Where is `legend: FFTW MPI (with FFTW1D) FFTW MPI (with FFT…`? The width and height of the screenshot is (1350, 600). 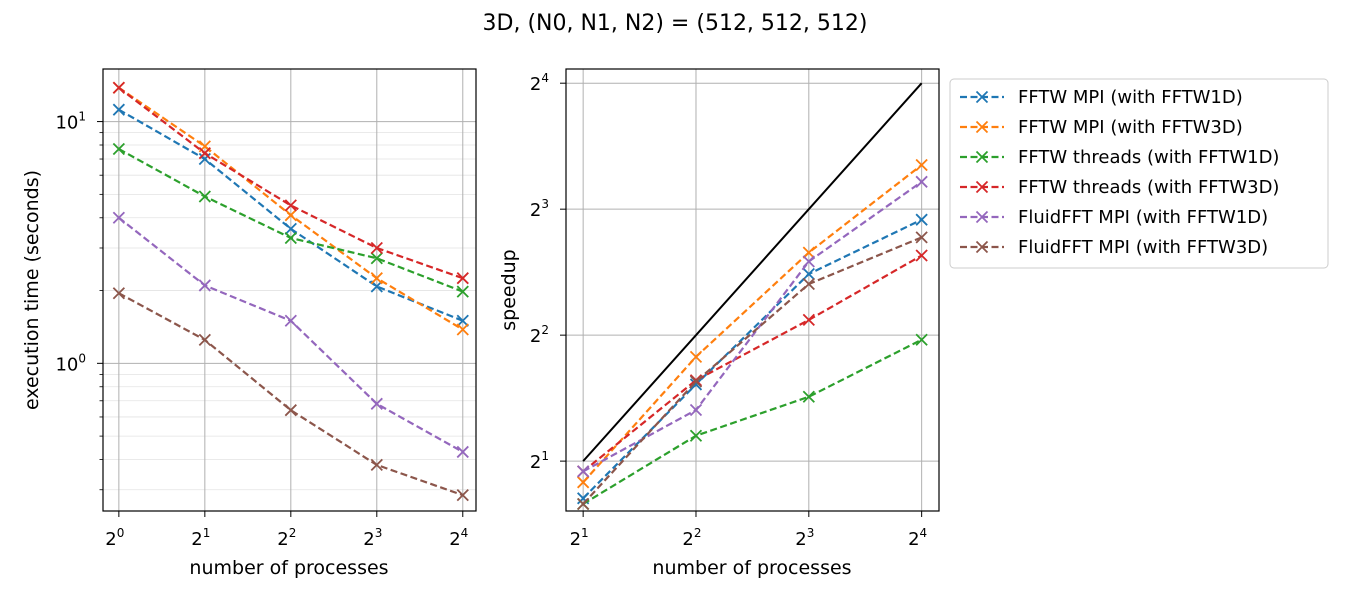 legend: FFTW MPI (with FFTW1D) FFTW MPI (with FFT… is located at coordinates (1139, 173).